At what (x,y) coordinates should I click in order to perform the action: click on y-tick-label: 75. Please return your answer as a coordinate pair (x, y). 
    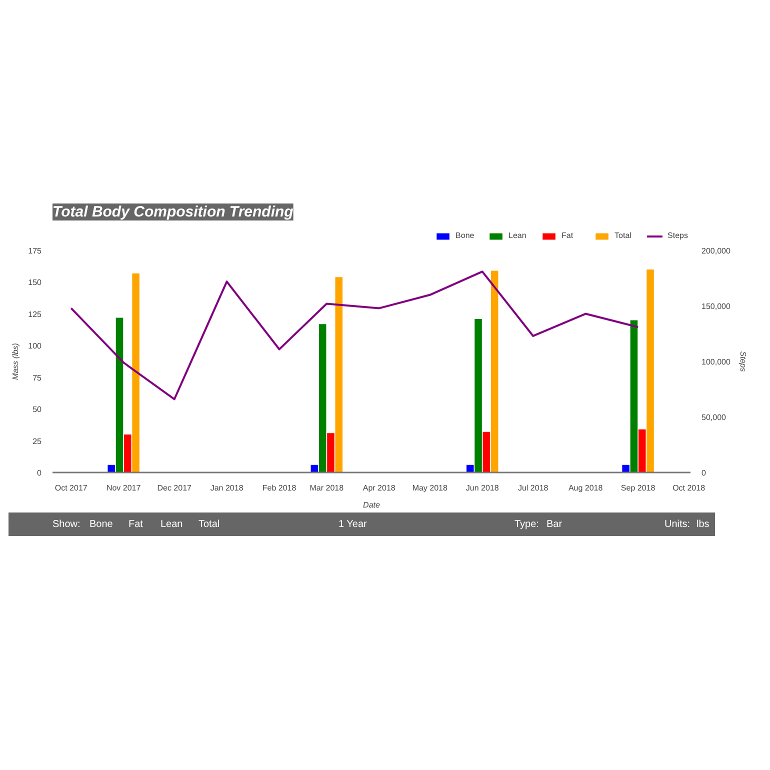
    Looking at the image, I should click on (37, 377).